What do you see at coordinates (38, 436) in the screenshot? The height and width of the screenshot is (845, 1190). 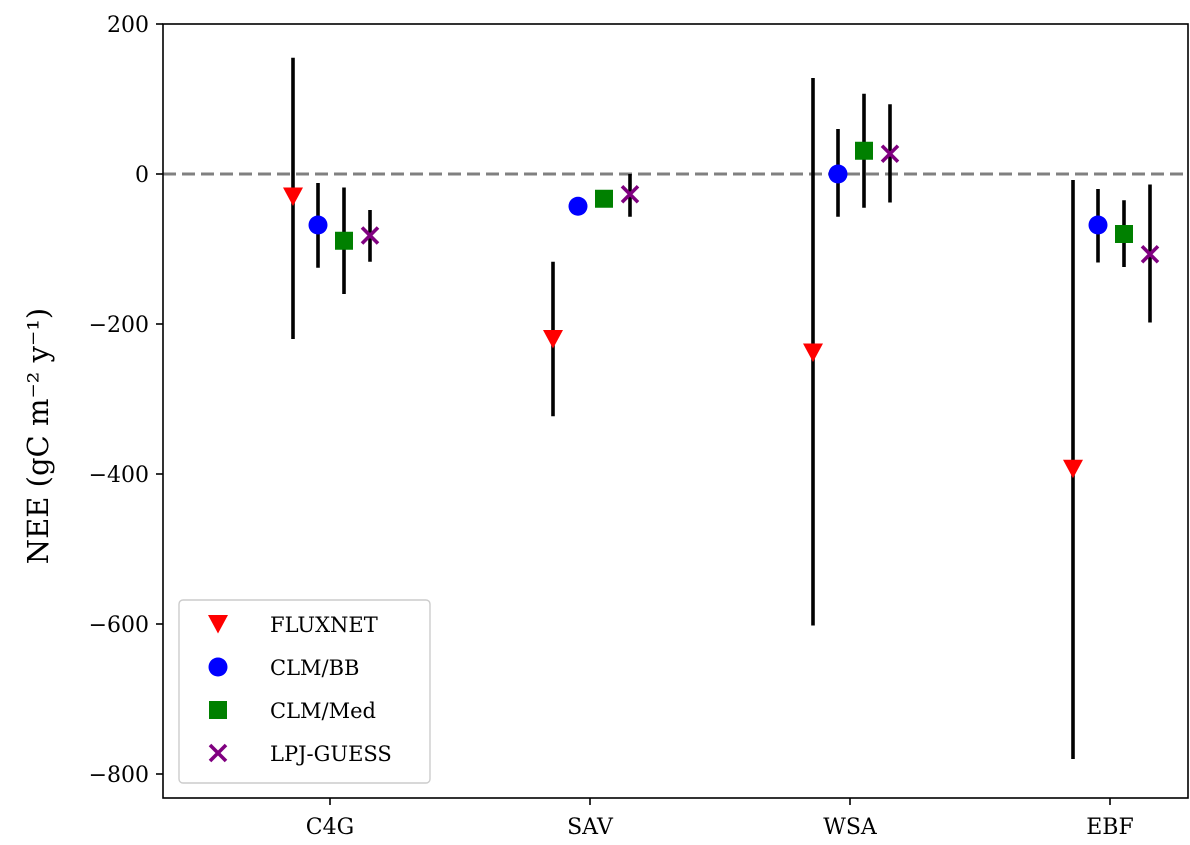 I see `y-axis-title: NEE (gC m⁻² y⁻¹)` at bounding box center [38, 436].